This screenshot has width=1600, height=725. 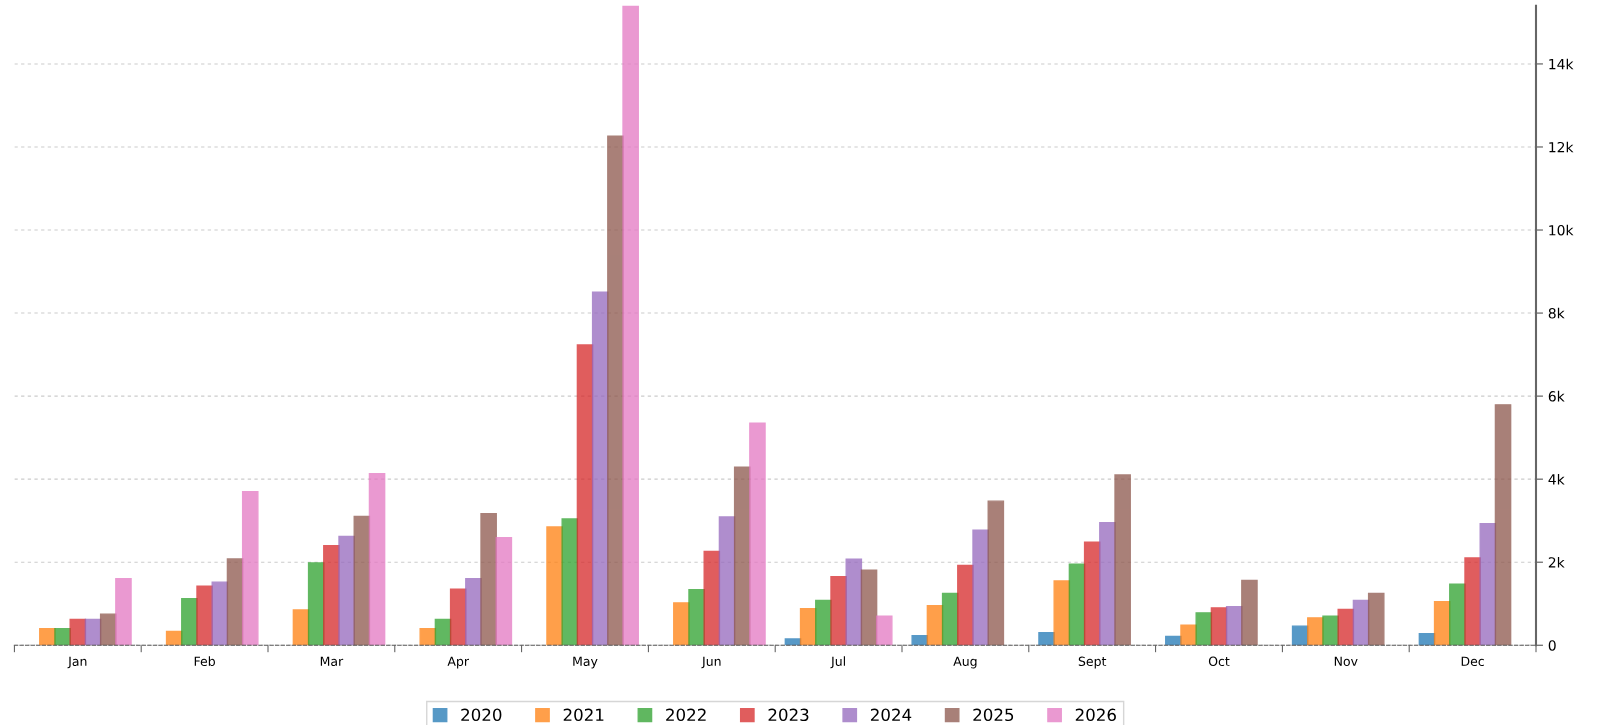 What do you see at coordinates (1472, 661) in the screenshot?
I see `x-tick-label: Dec` at bounding box center [1472, 661].